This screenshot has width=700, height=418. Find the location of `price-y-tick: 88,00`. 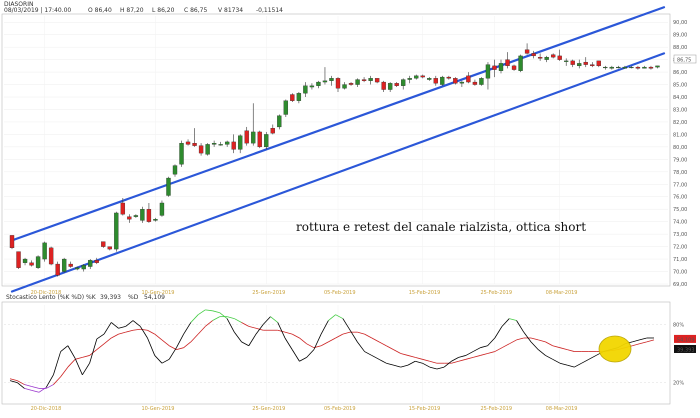

price-y-tick: 88,00 is located at coordinates (680, 48).